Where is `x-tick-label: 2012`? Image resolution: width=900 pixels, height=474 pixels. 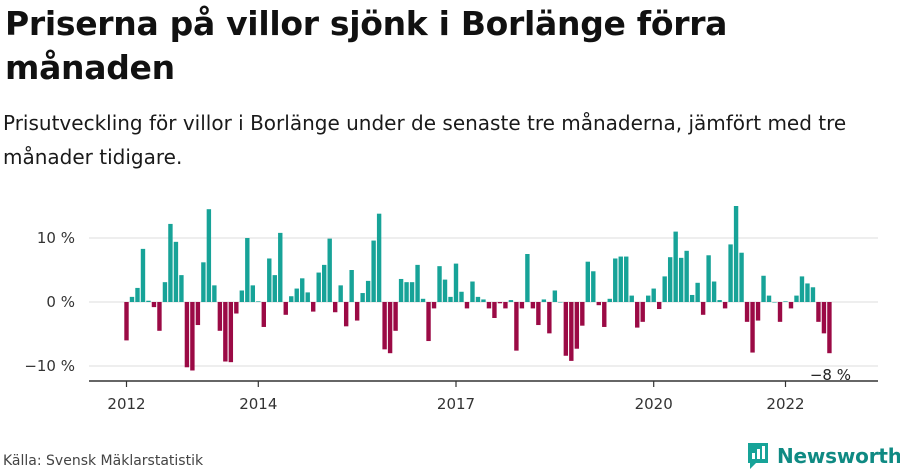 x-tick-label: 2012 is located at coordinates (126, 404).